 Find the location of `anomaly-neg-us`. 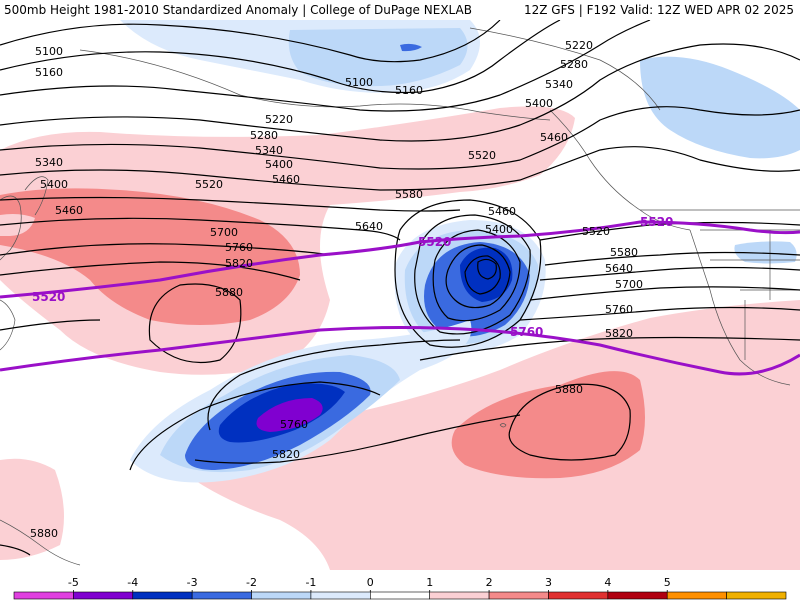

anomaly-neg-us is located at coordinates (765, 252).